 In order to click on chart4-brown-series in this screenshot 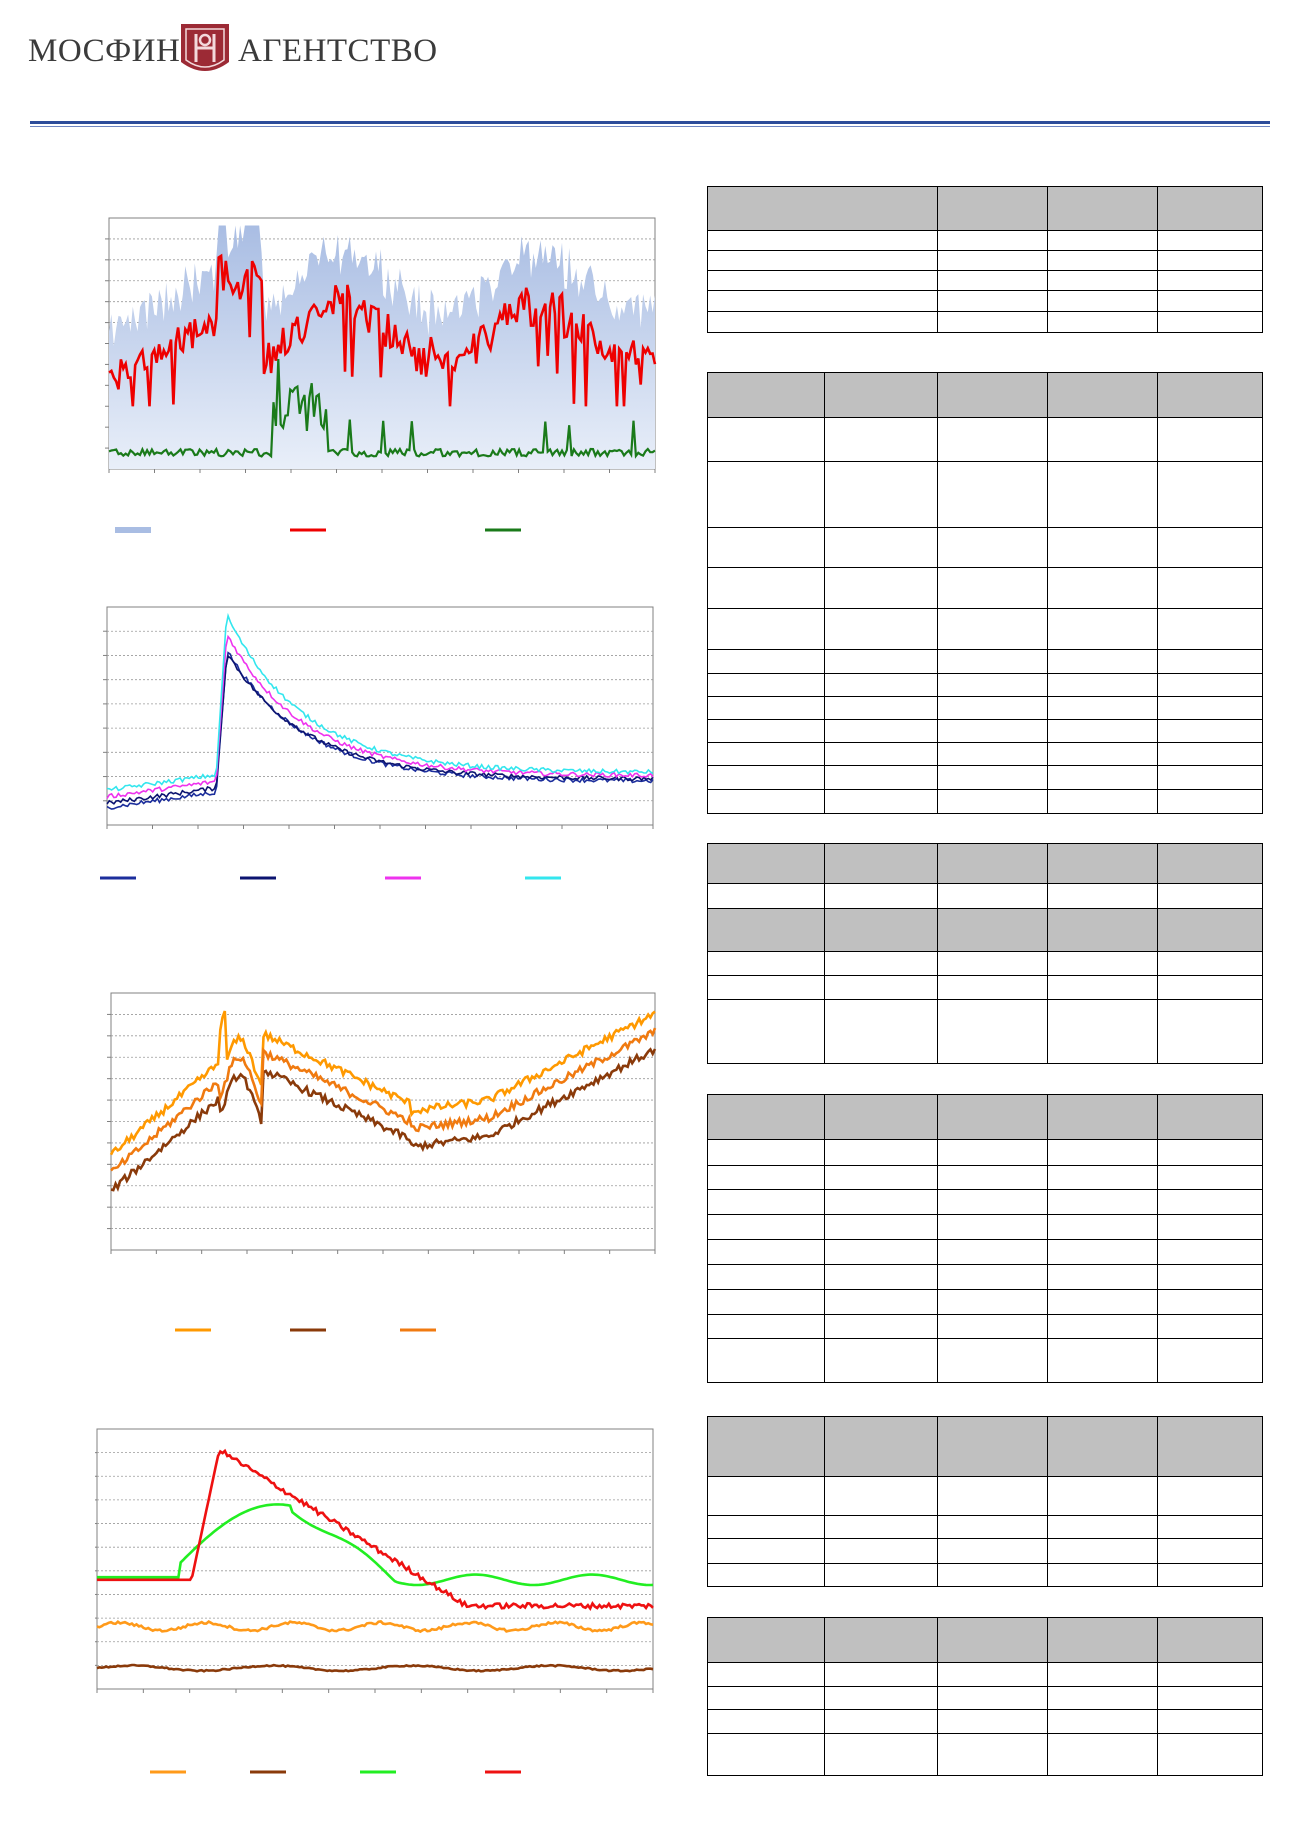, I will do `click(375, 1668)`.